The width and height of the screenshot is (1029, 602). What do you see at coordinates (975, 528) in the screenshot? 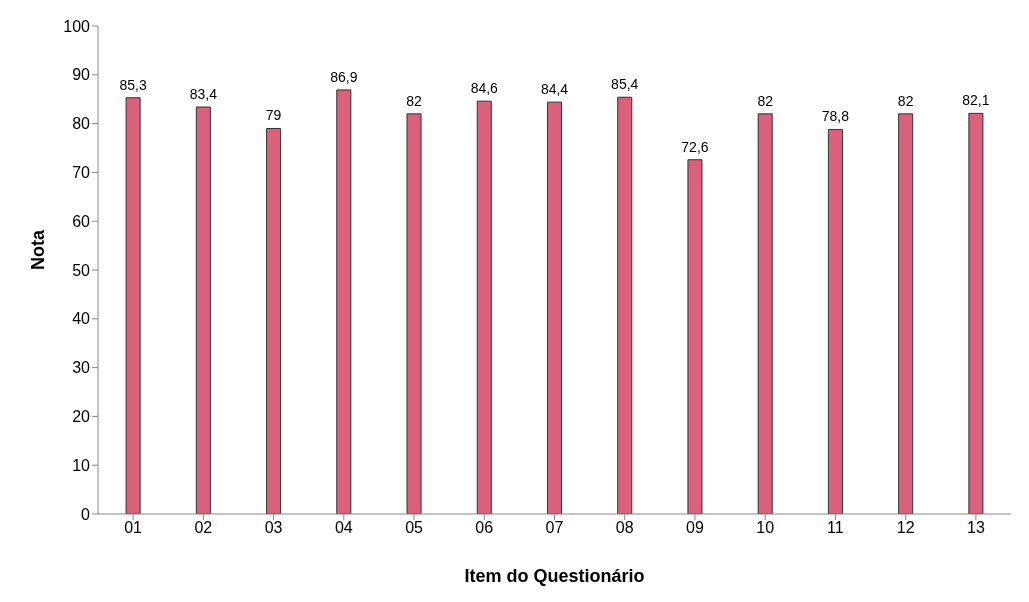
I see `x-tick-label: 13` at bounding box center [975, 528].